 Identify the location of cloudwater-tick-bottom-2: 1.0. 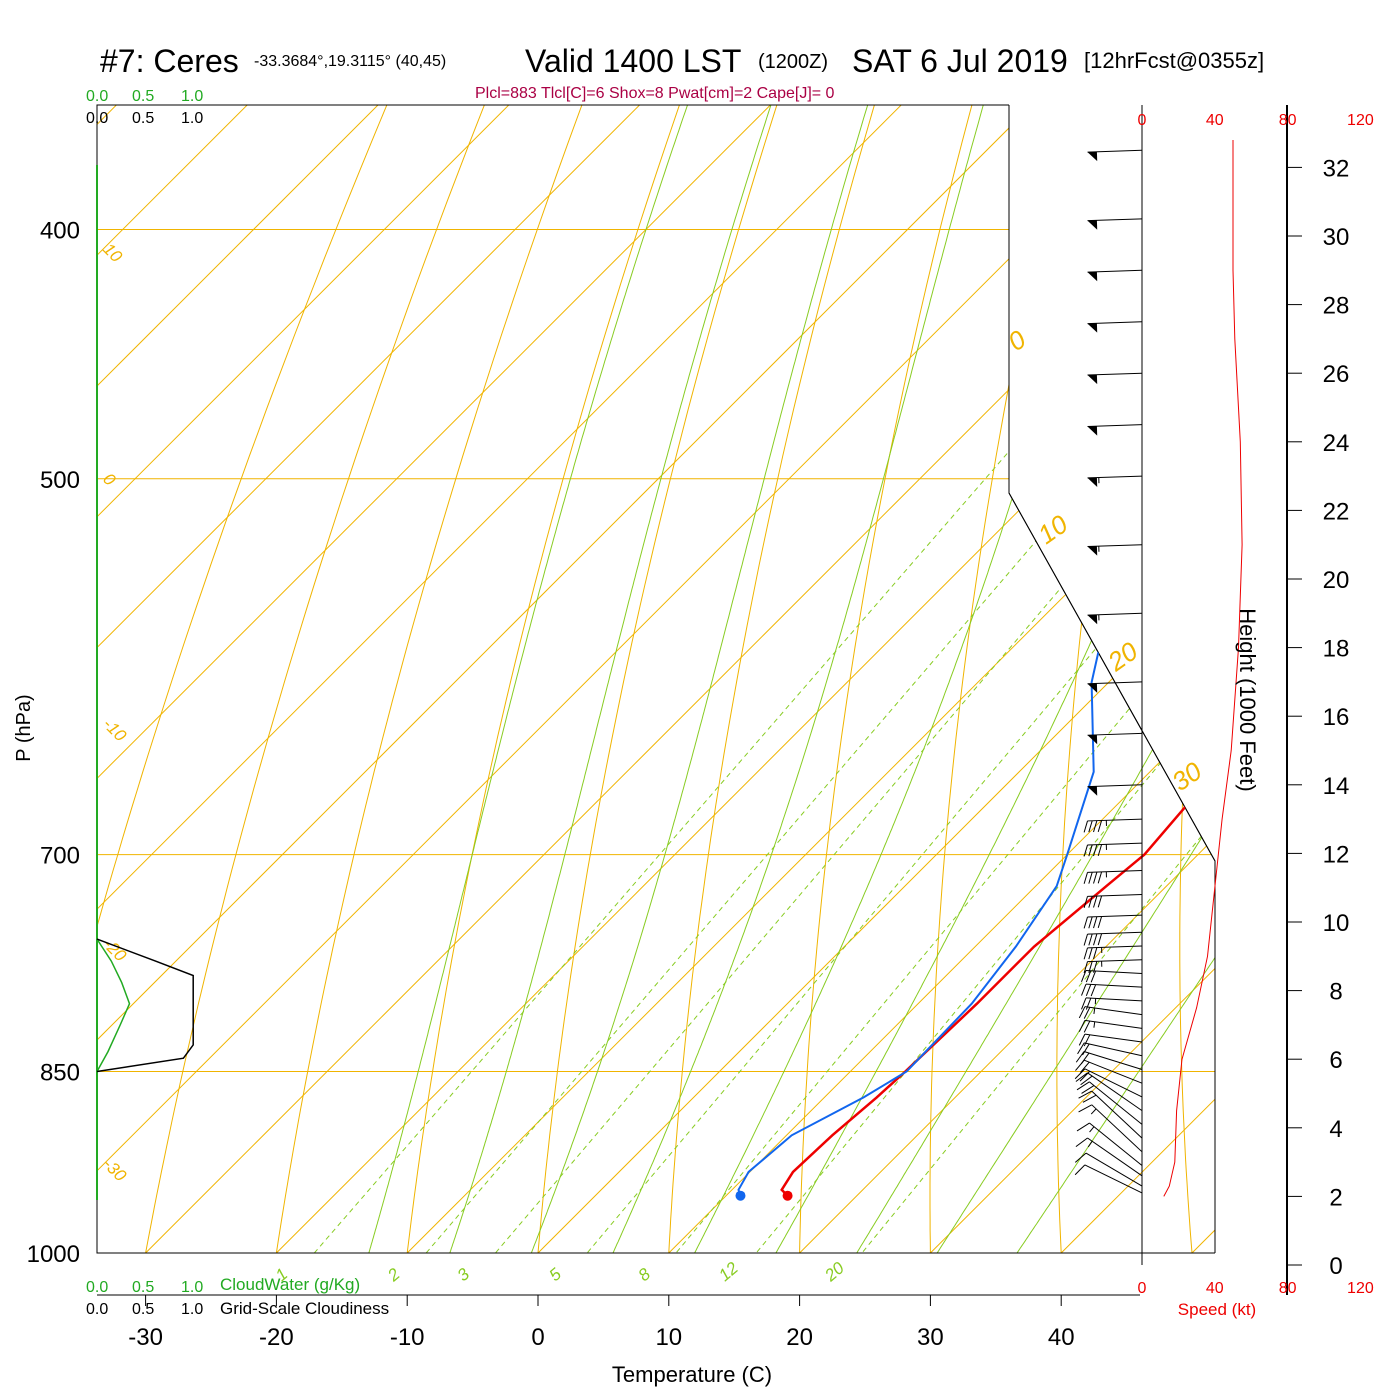
(192, 1287).